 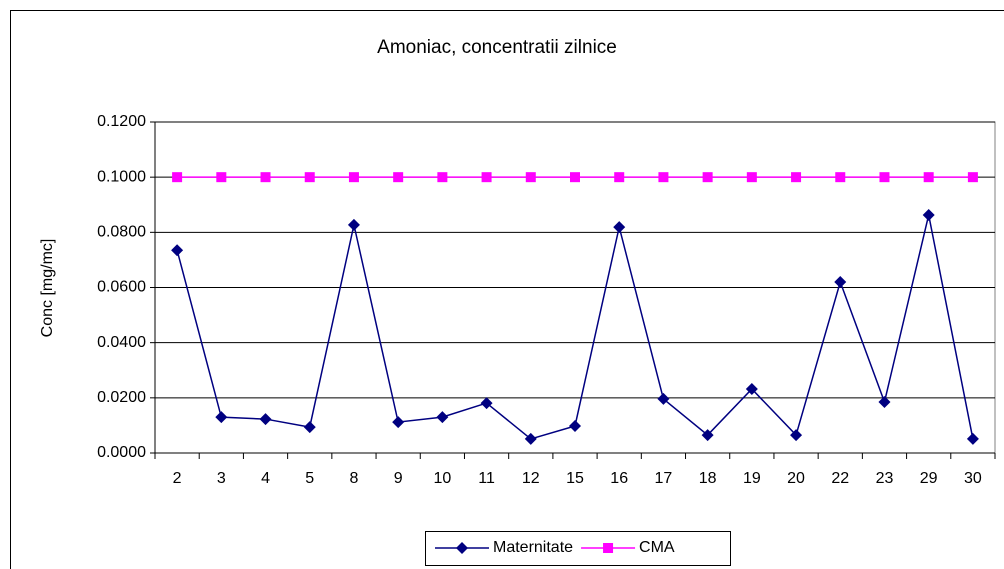 What do you see at coordinates (657, 547) in the screenshot?
I see `legend-label: CMA` at bounding box center [657, 547].